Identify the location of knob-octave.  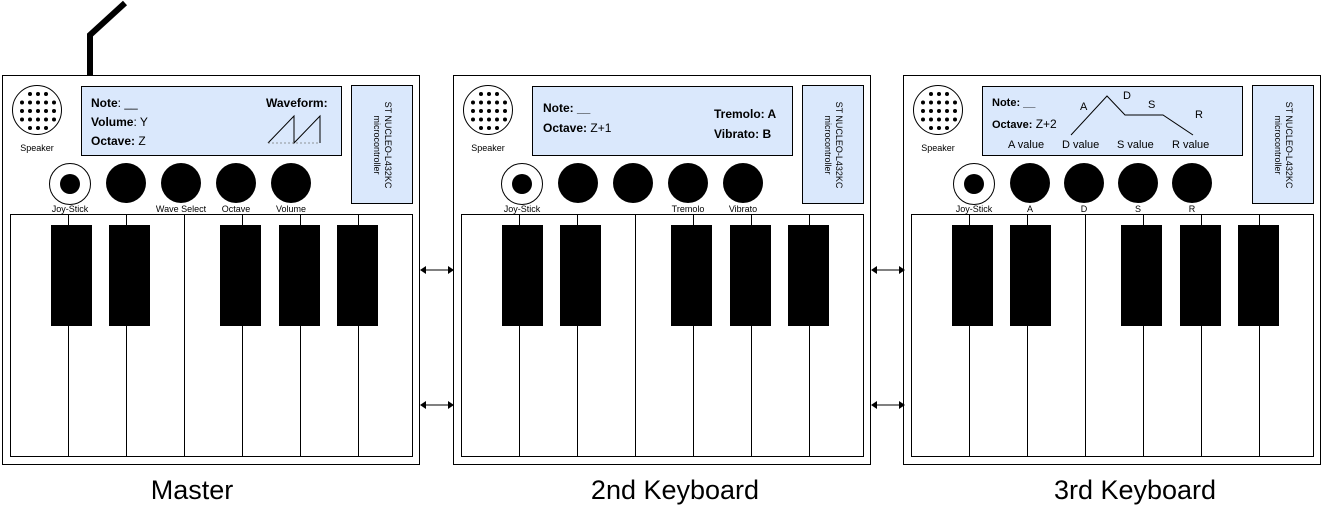
(236, 183).